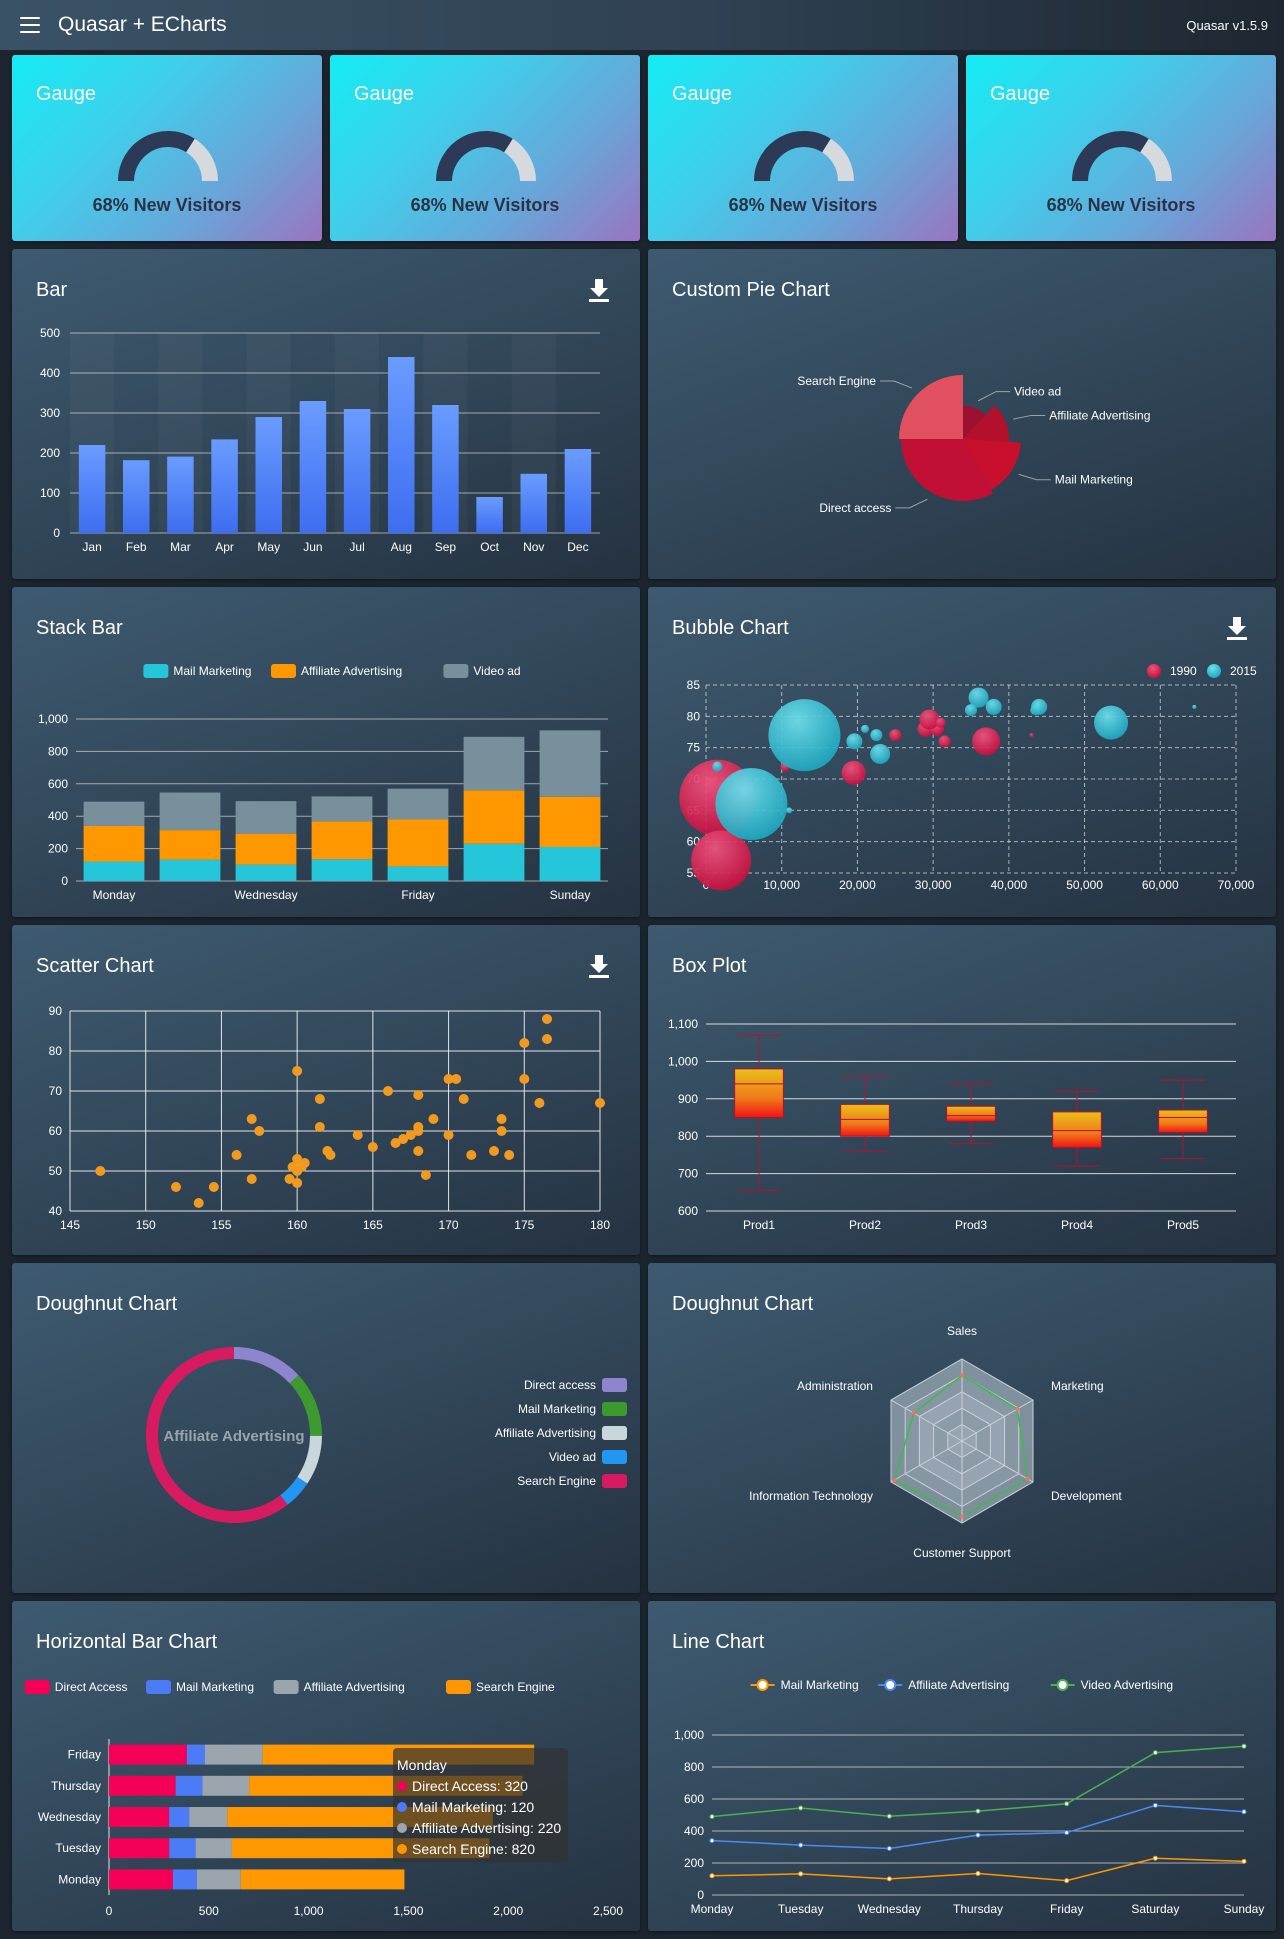 The height and width of the screenshot is (1939, 1284). Describe the element at coordinates (217, 1435) in the screenshot. I see `doughnut-slice` at that location.